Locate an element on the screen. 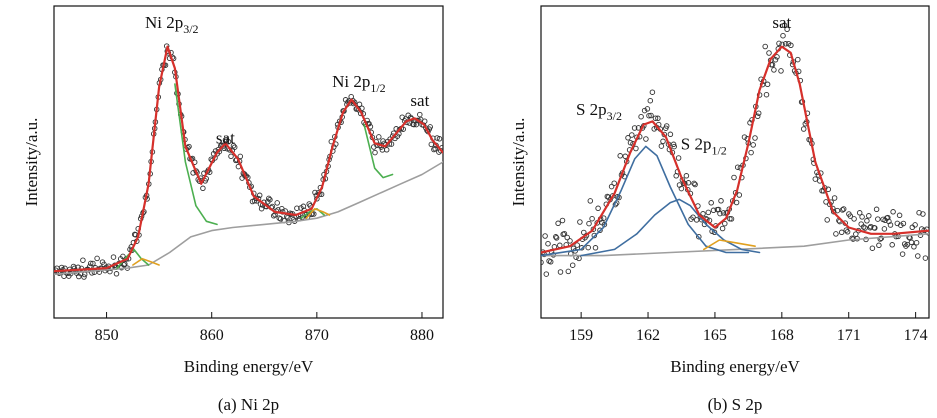  peak-label: sat is located at coordinates (419, 100).